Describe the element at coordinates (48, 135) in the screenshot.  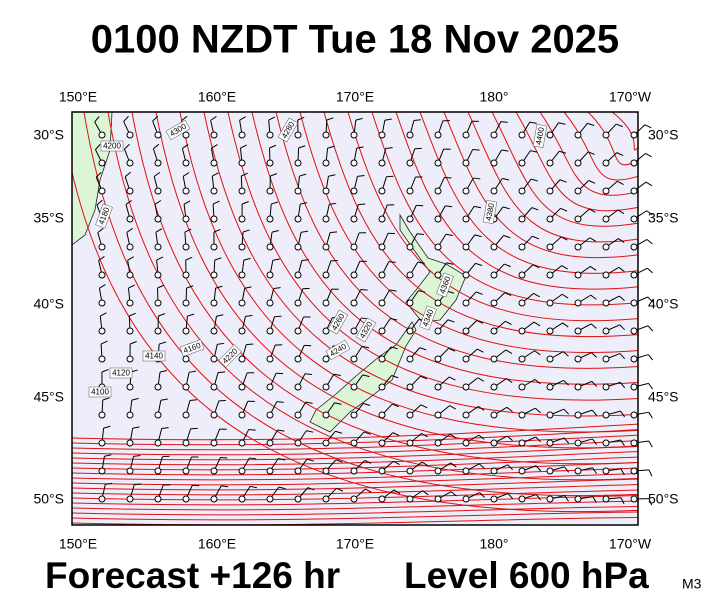
I see `lat-label-left: 30°S` at that location.